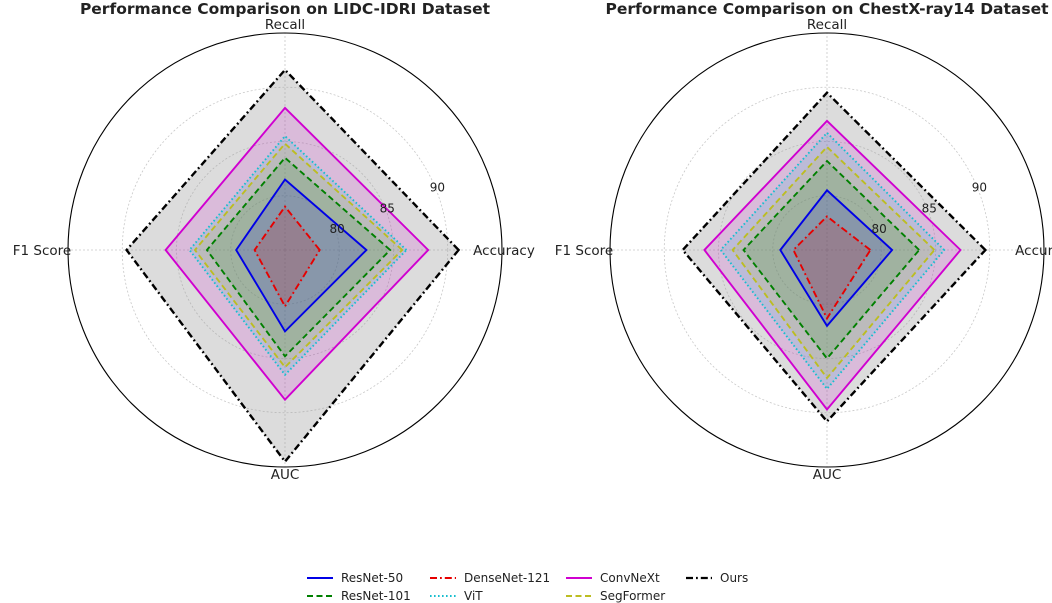 This screenshot has height=603, width=1052. I want to click on legend-label-resnet-50: ResNet-50, so click(372, 578).